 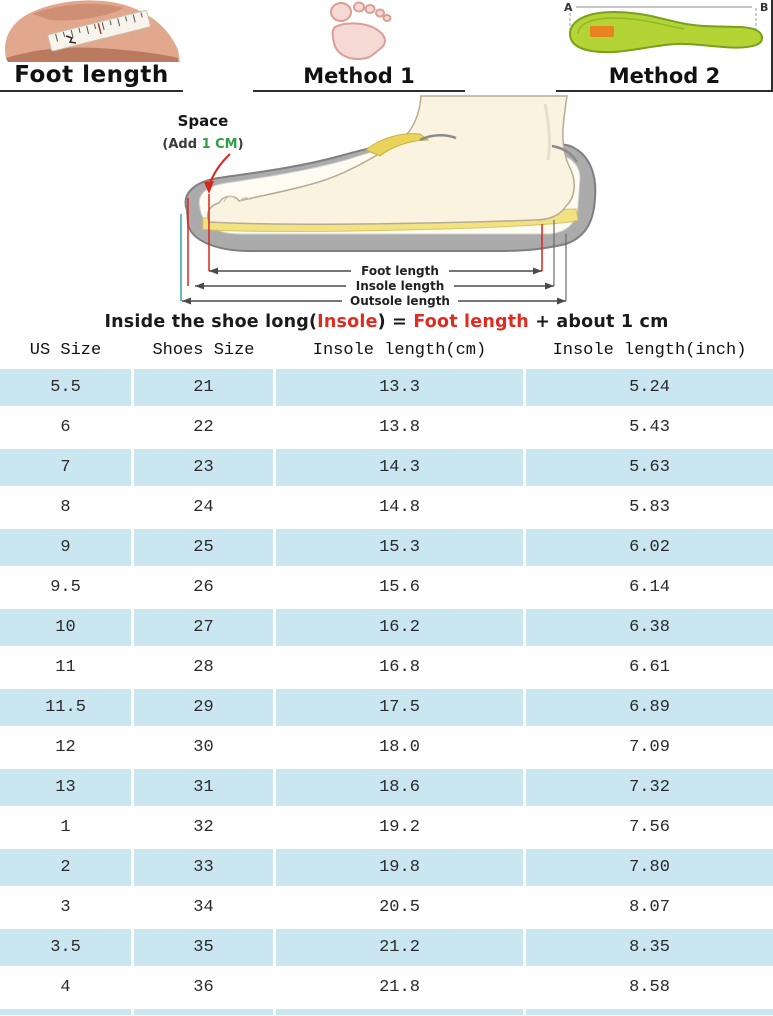 I want to click on table-cell: 15.6, so click(x=399, y=587).